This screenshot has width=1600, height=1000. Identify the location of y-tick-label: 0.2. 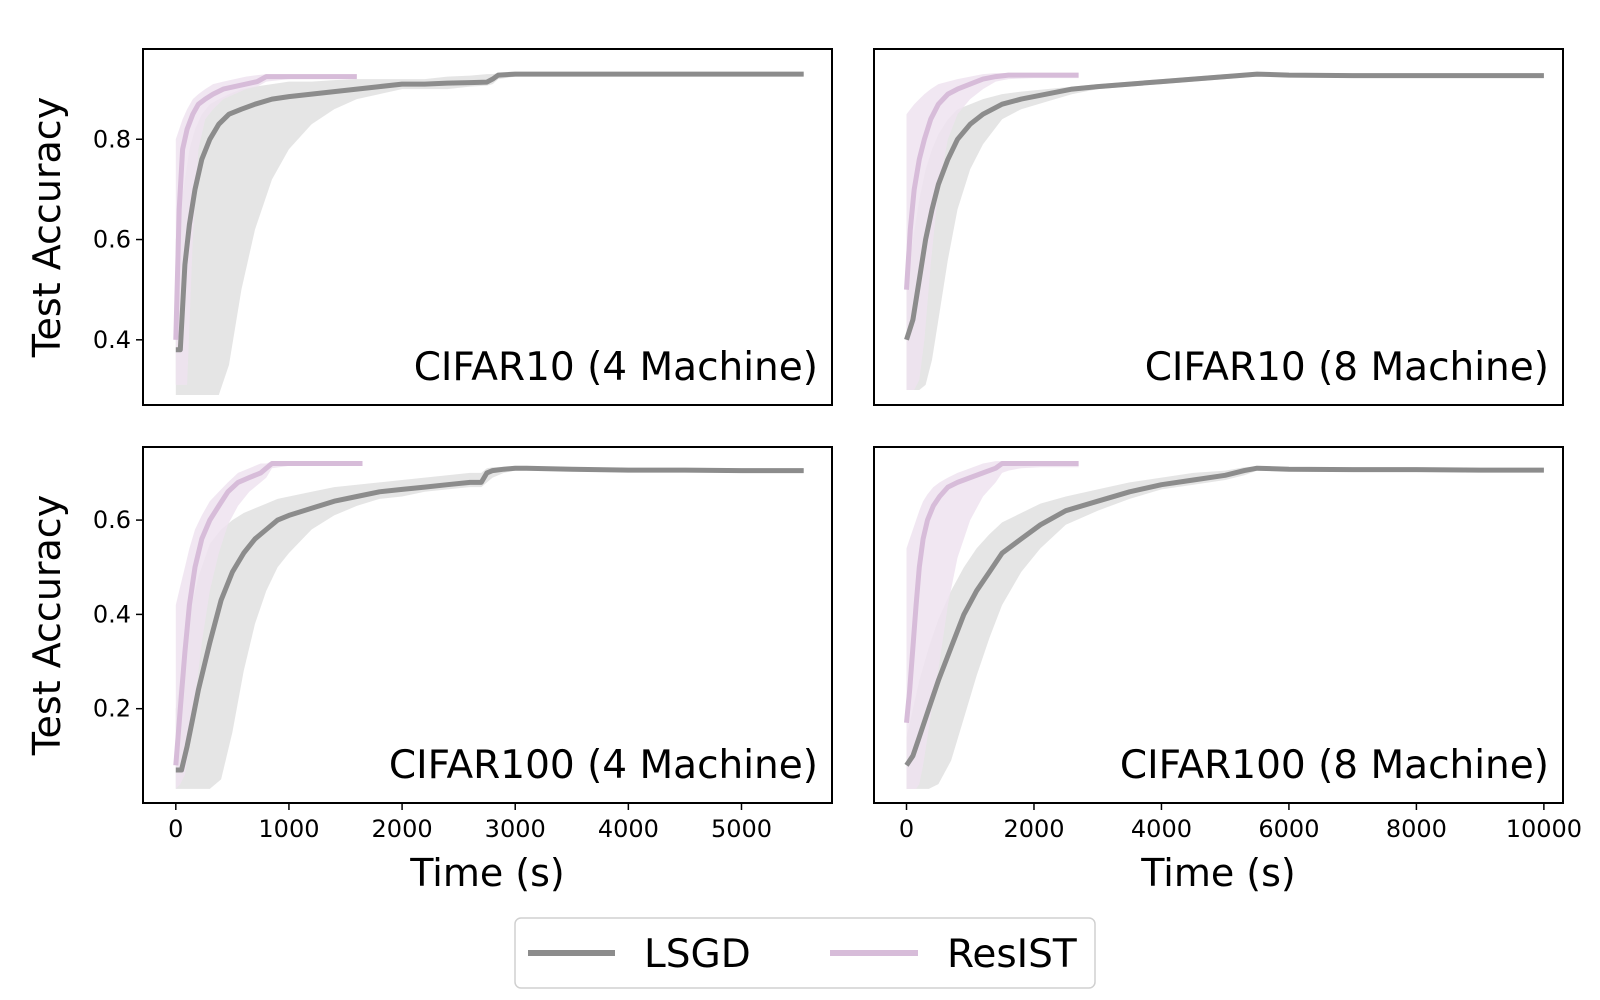
(112, 709).